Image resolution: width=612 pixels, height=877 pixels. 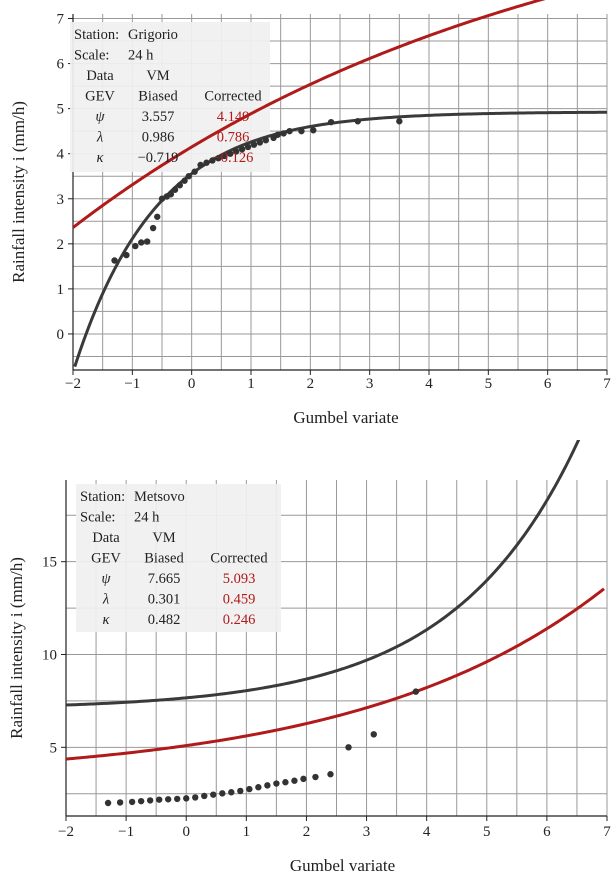 I want to click on info-table-cell: ψ, so click(x=106, y=579).